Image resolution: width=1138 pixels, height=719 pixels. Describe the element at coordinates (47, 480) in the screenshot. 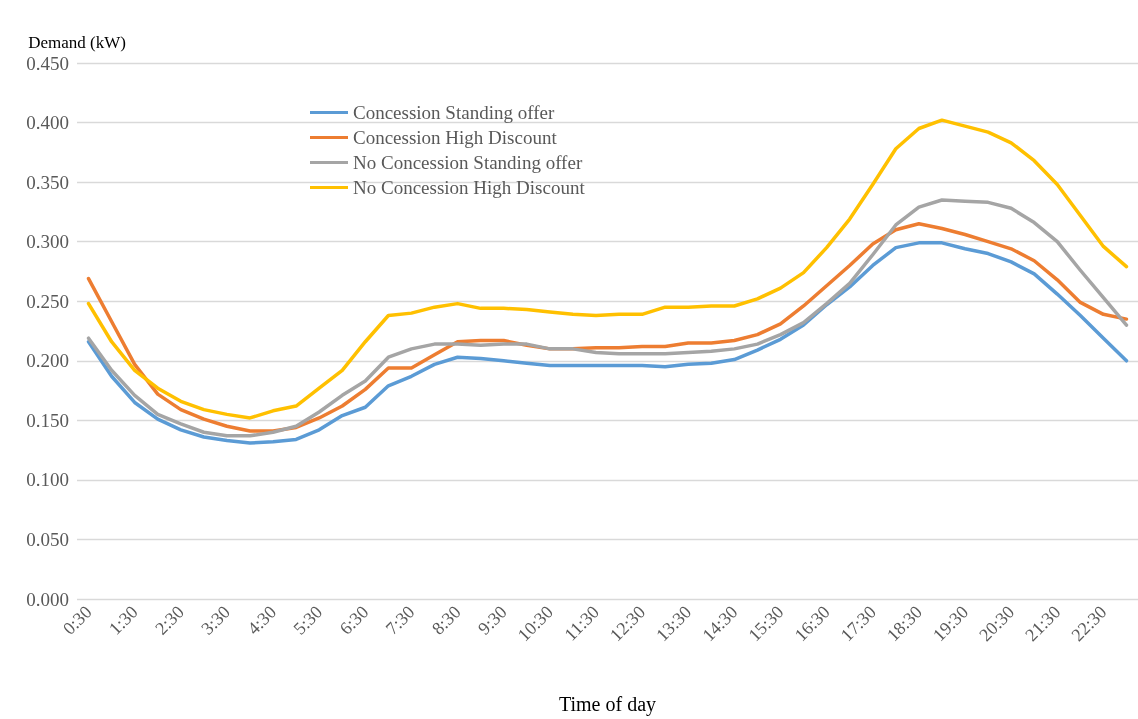

I see `y-tick-label: 0.100` at that location.